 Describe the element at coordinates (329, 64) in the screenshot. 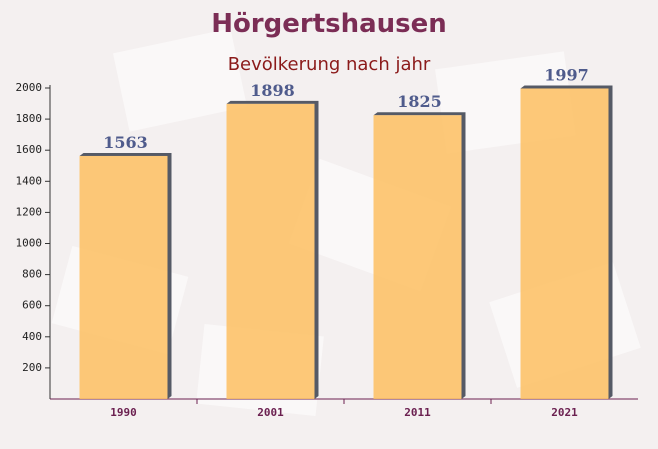

I see `chart-subtitle: Bevölkerung nach jahr` at that location.